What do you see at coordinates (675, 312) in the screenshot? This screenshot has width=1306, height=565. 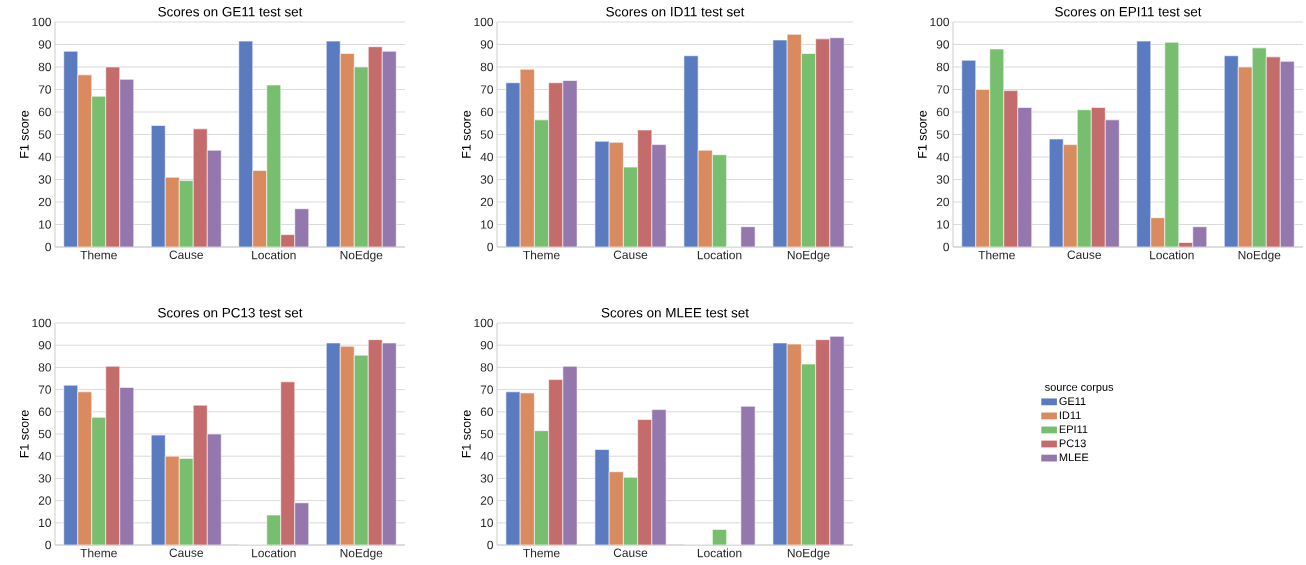 I see `chart-title: Scores on MLEE test set` at bounding box center [675, 312].